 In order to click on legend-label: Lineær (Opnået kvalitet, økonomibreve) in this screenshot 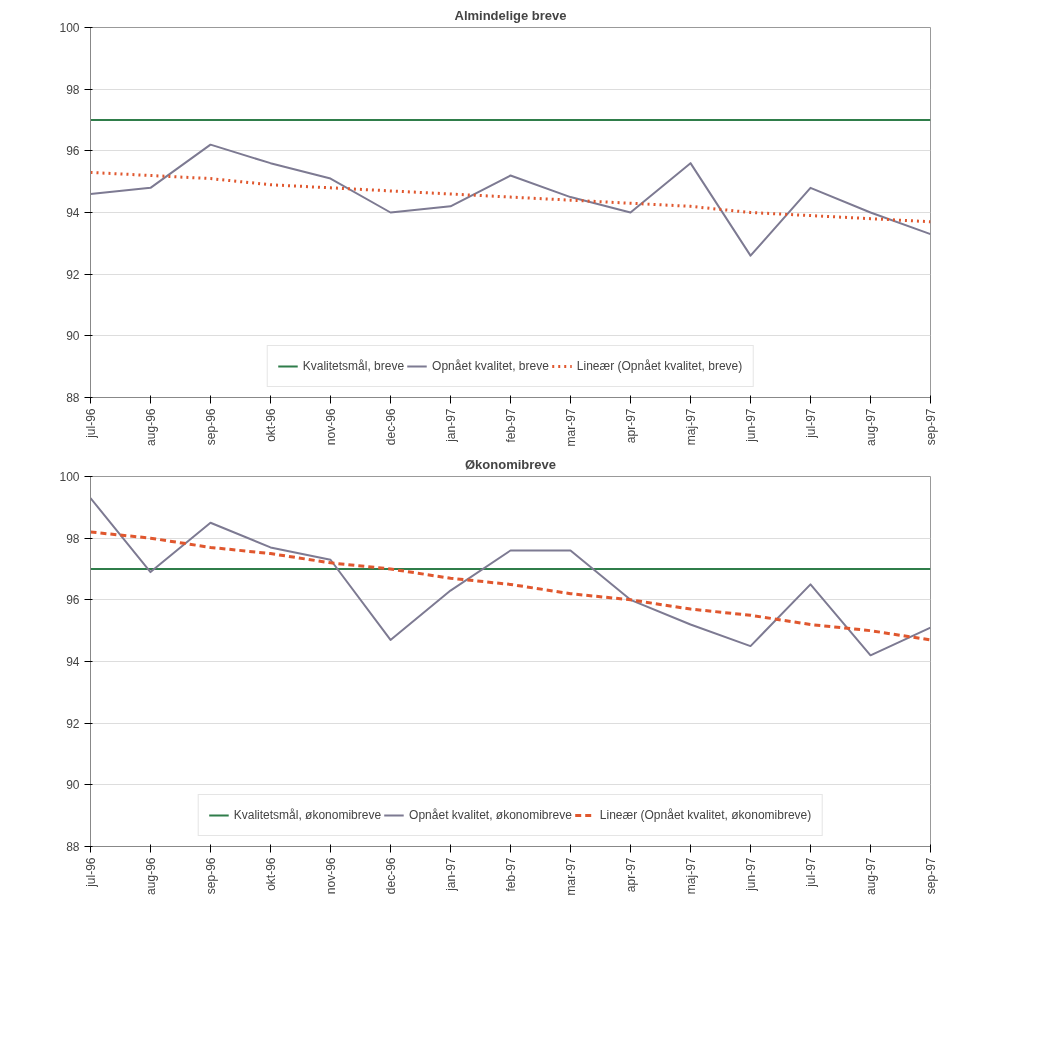, I will do `click(705, 815)`.